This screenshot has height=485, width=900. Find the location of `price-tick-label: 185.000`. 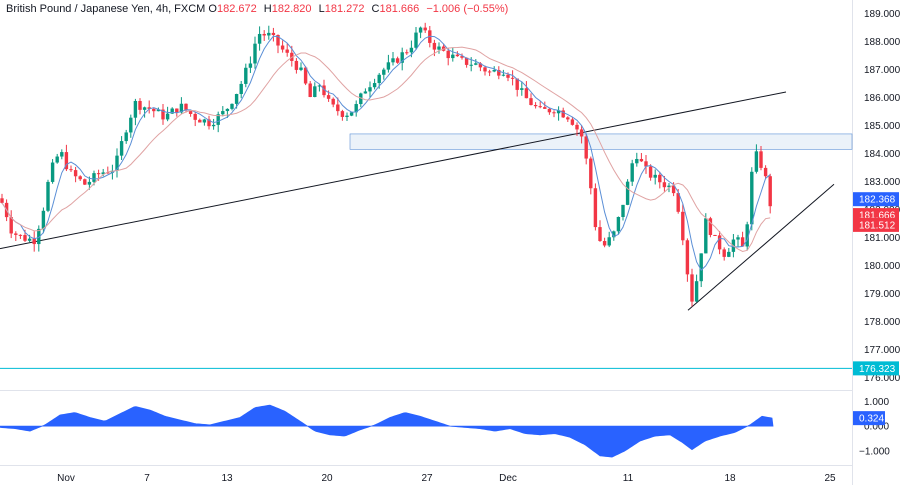

price-tick-label: 185.000 is located at coordinates (882, 126).